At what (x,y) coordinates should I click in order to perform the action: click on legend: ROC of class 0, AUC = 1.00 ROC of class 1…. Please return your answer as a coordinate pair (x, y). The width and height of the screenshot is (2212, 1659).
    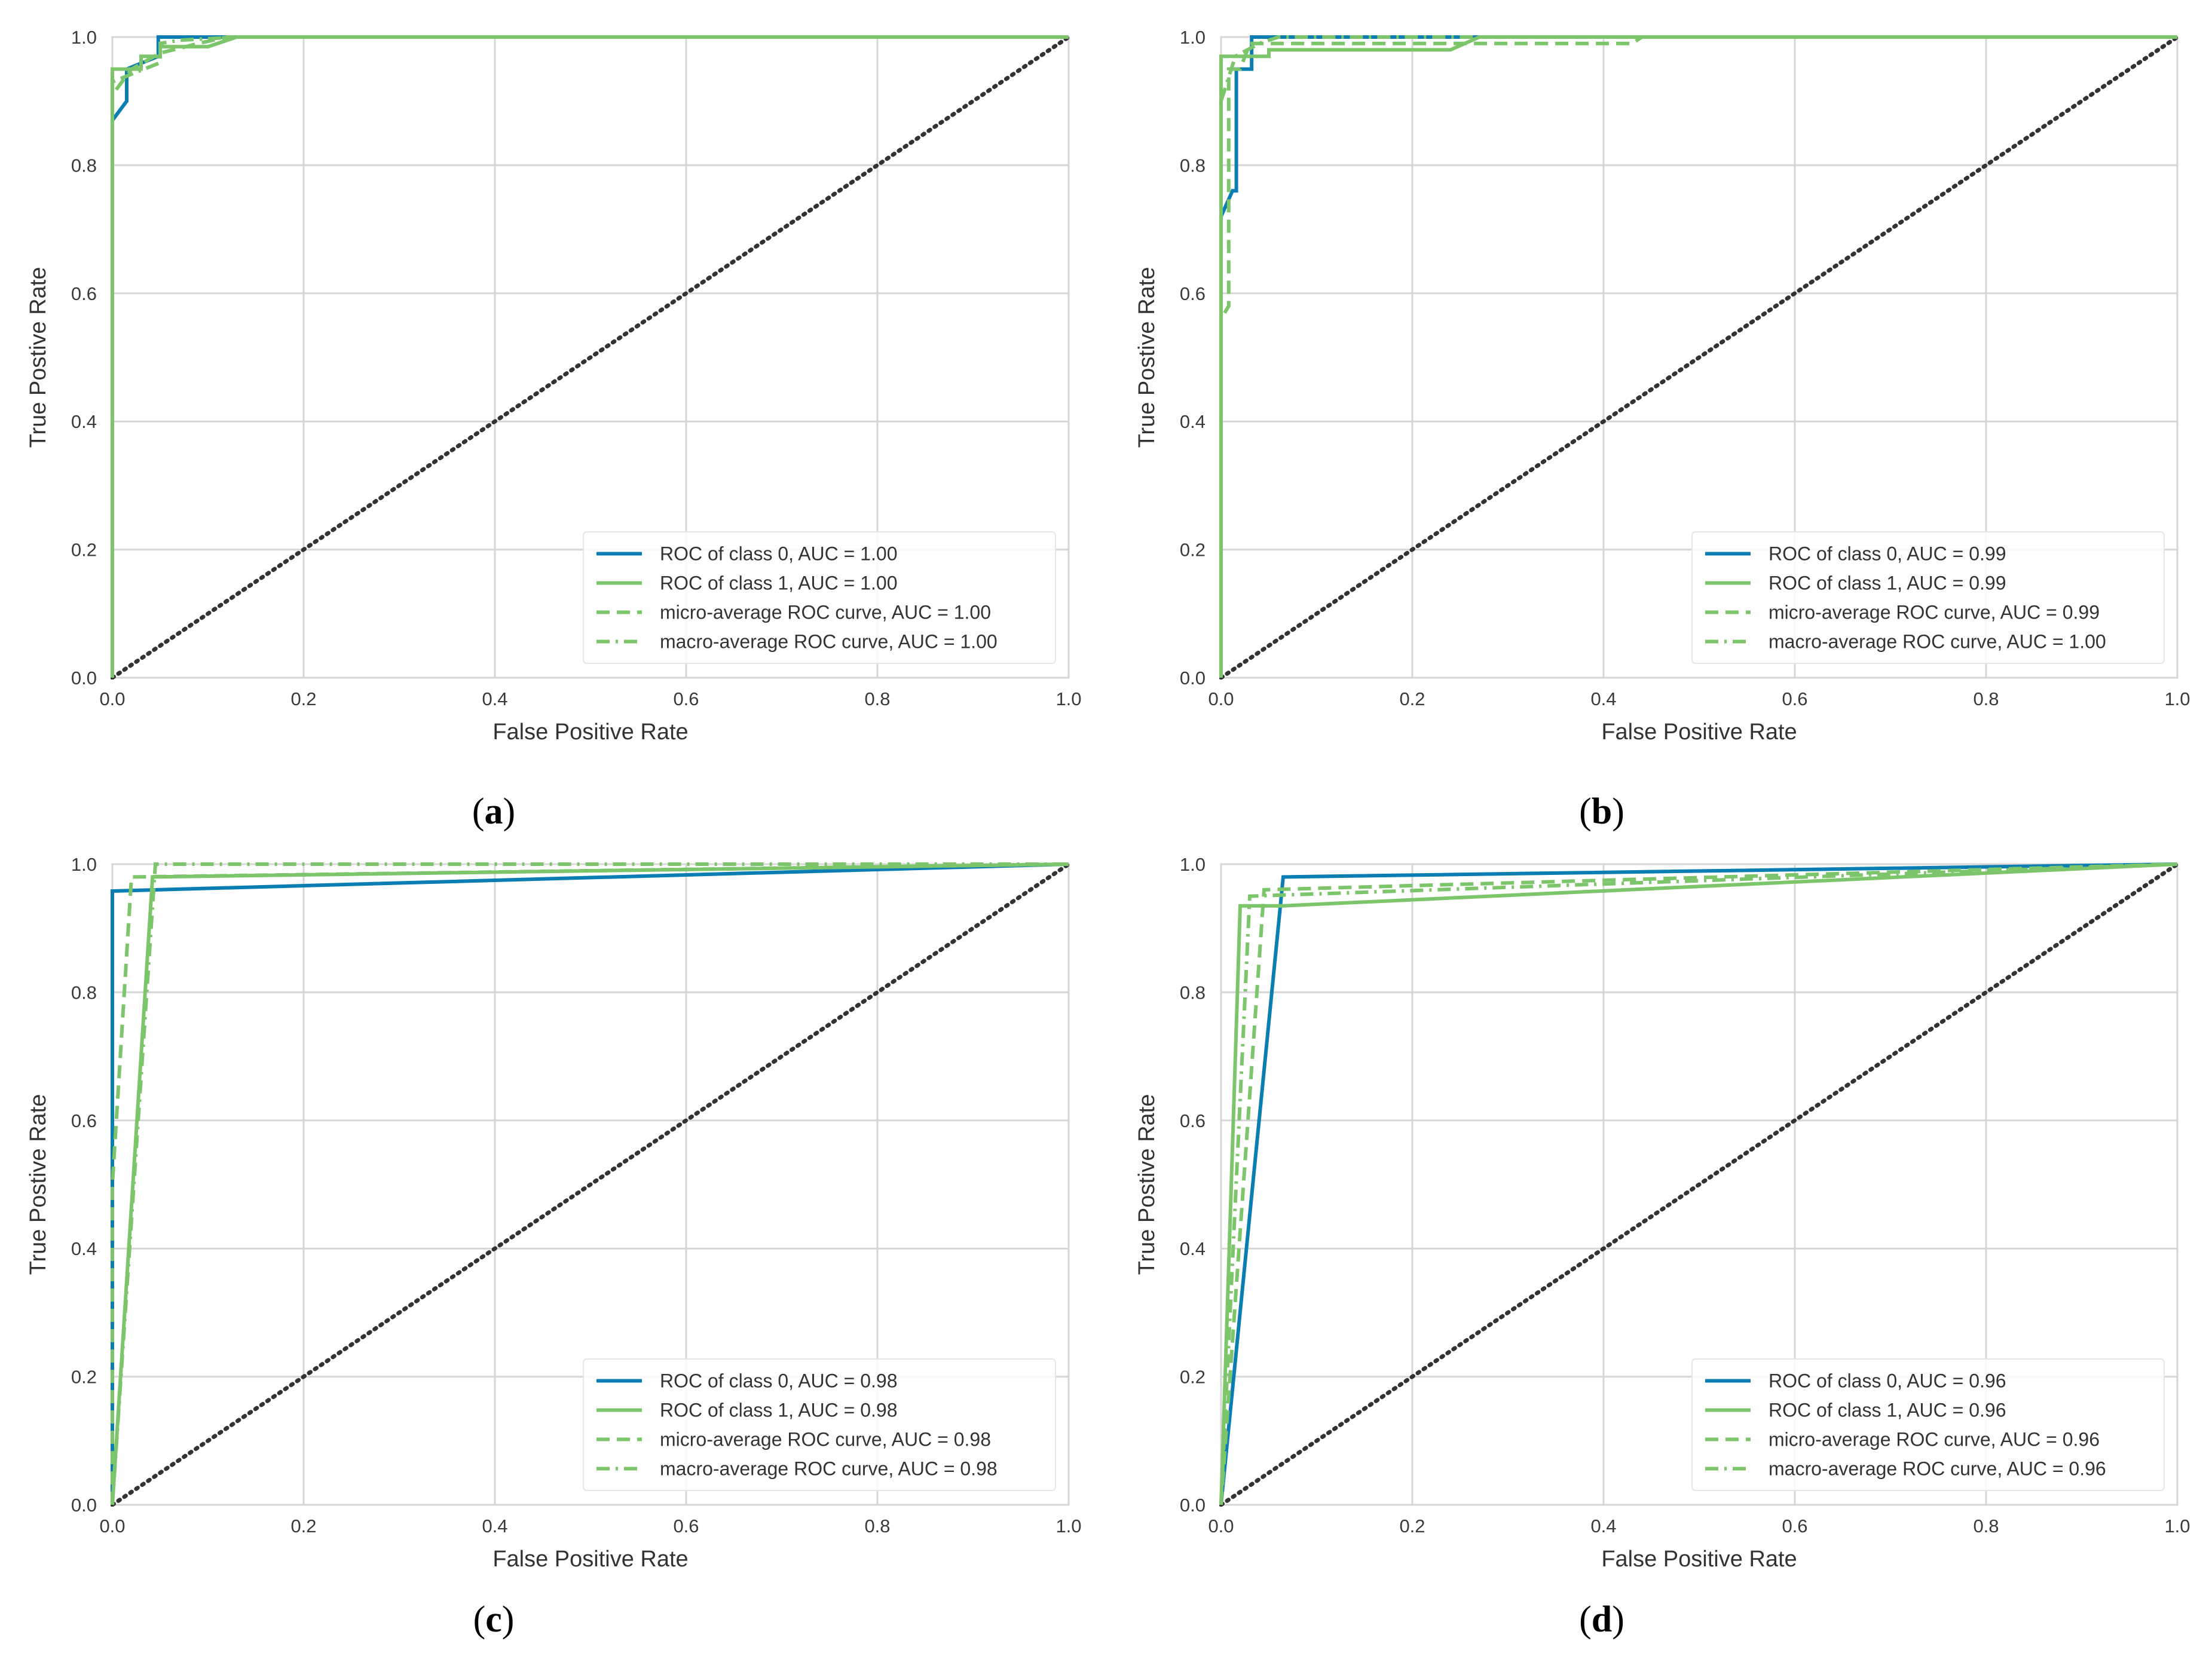
    Looking at the image, I should click on (819, 597).